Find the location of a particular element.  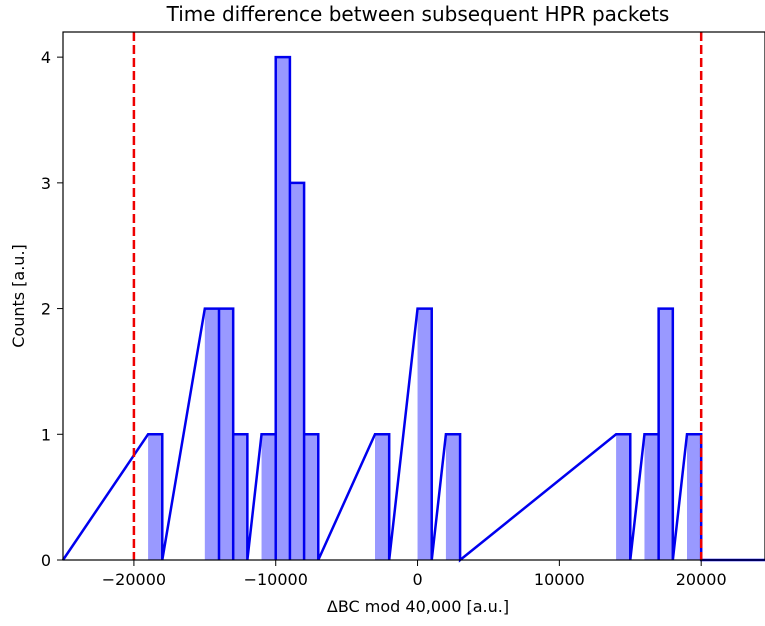

x-tick-label-4: 20000 is located at coordinates (701, 579).